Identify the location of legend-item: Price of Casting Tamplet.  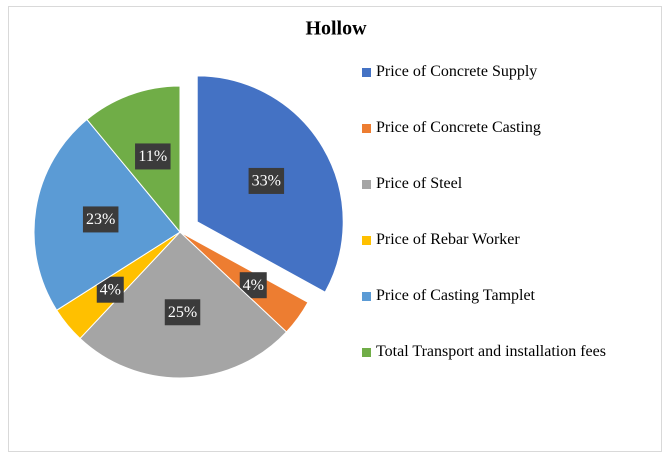
(512, 314).